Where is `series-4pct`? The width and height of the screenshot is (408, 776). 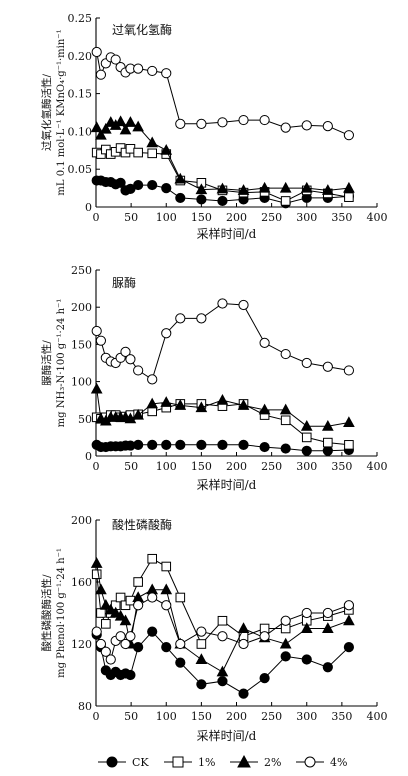 series-4pct is located at coordinates (222, 628).